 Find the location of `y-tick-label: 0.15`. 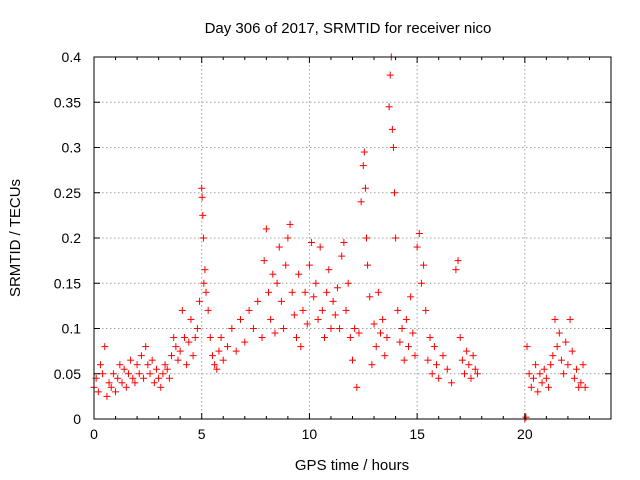

y-tick-label: 0.15 is located at coordinates (67, 283).